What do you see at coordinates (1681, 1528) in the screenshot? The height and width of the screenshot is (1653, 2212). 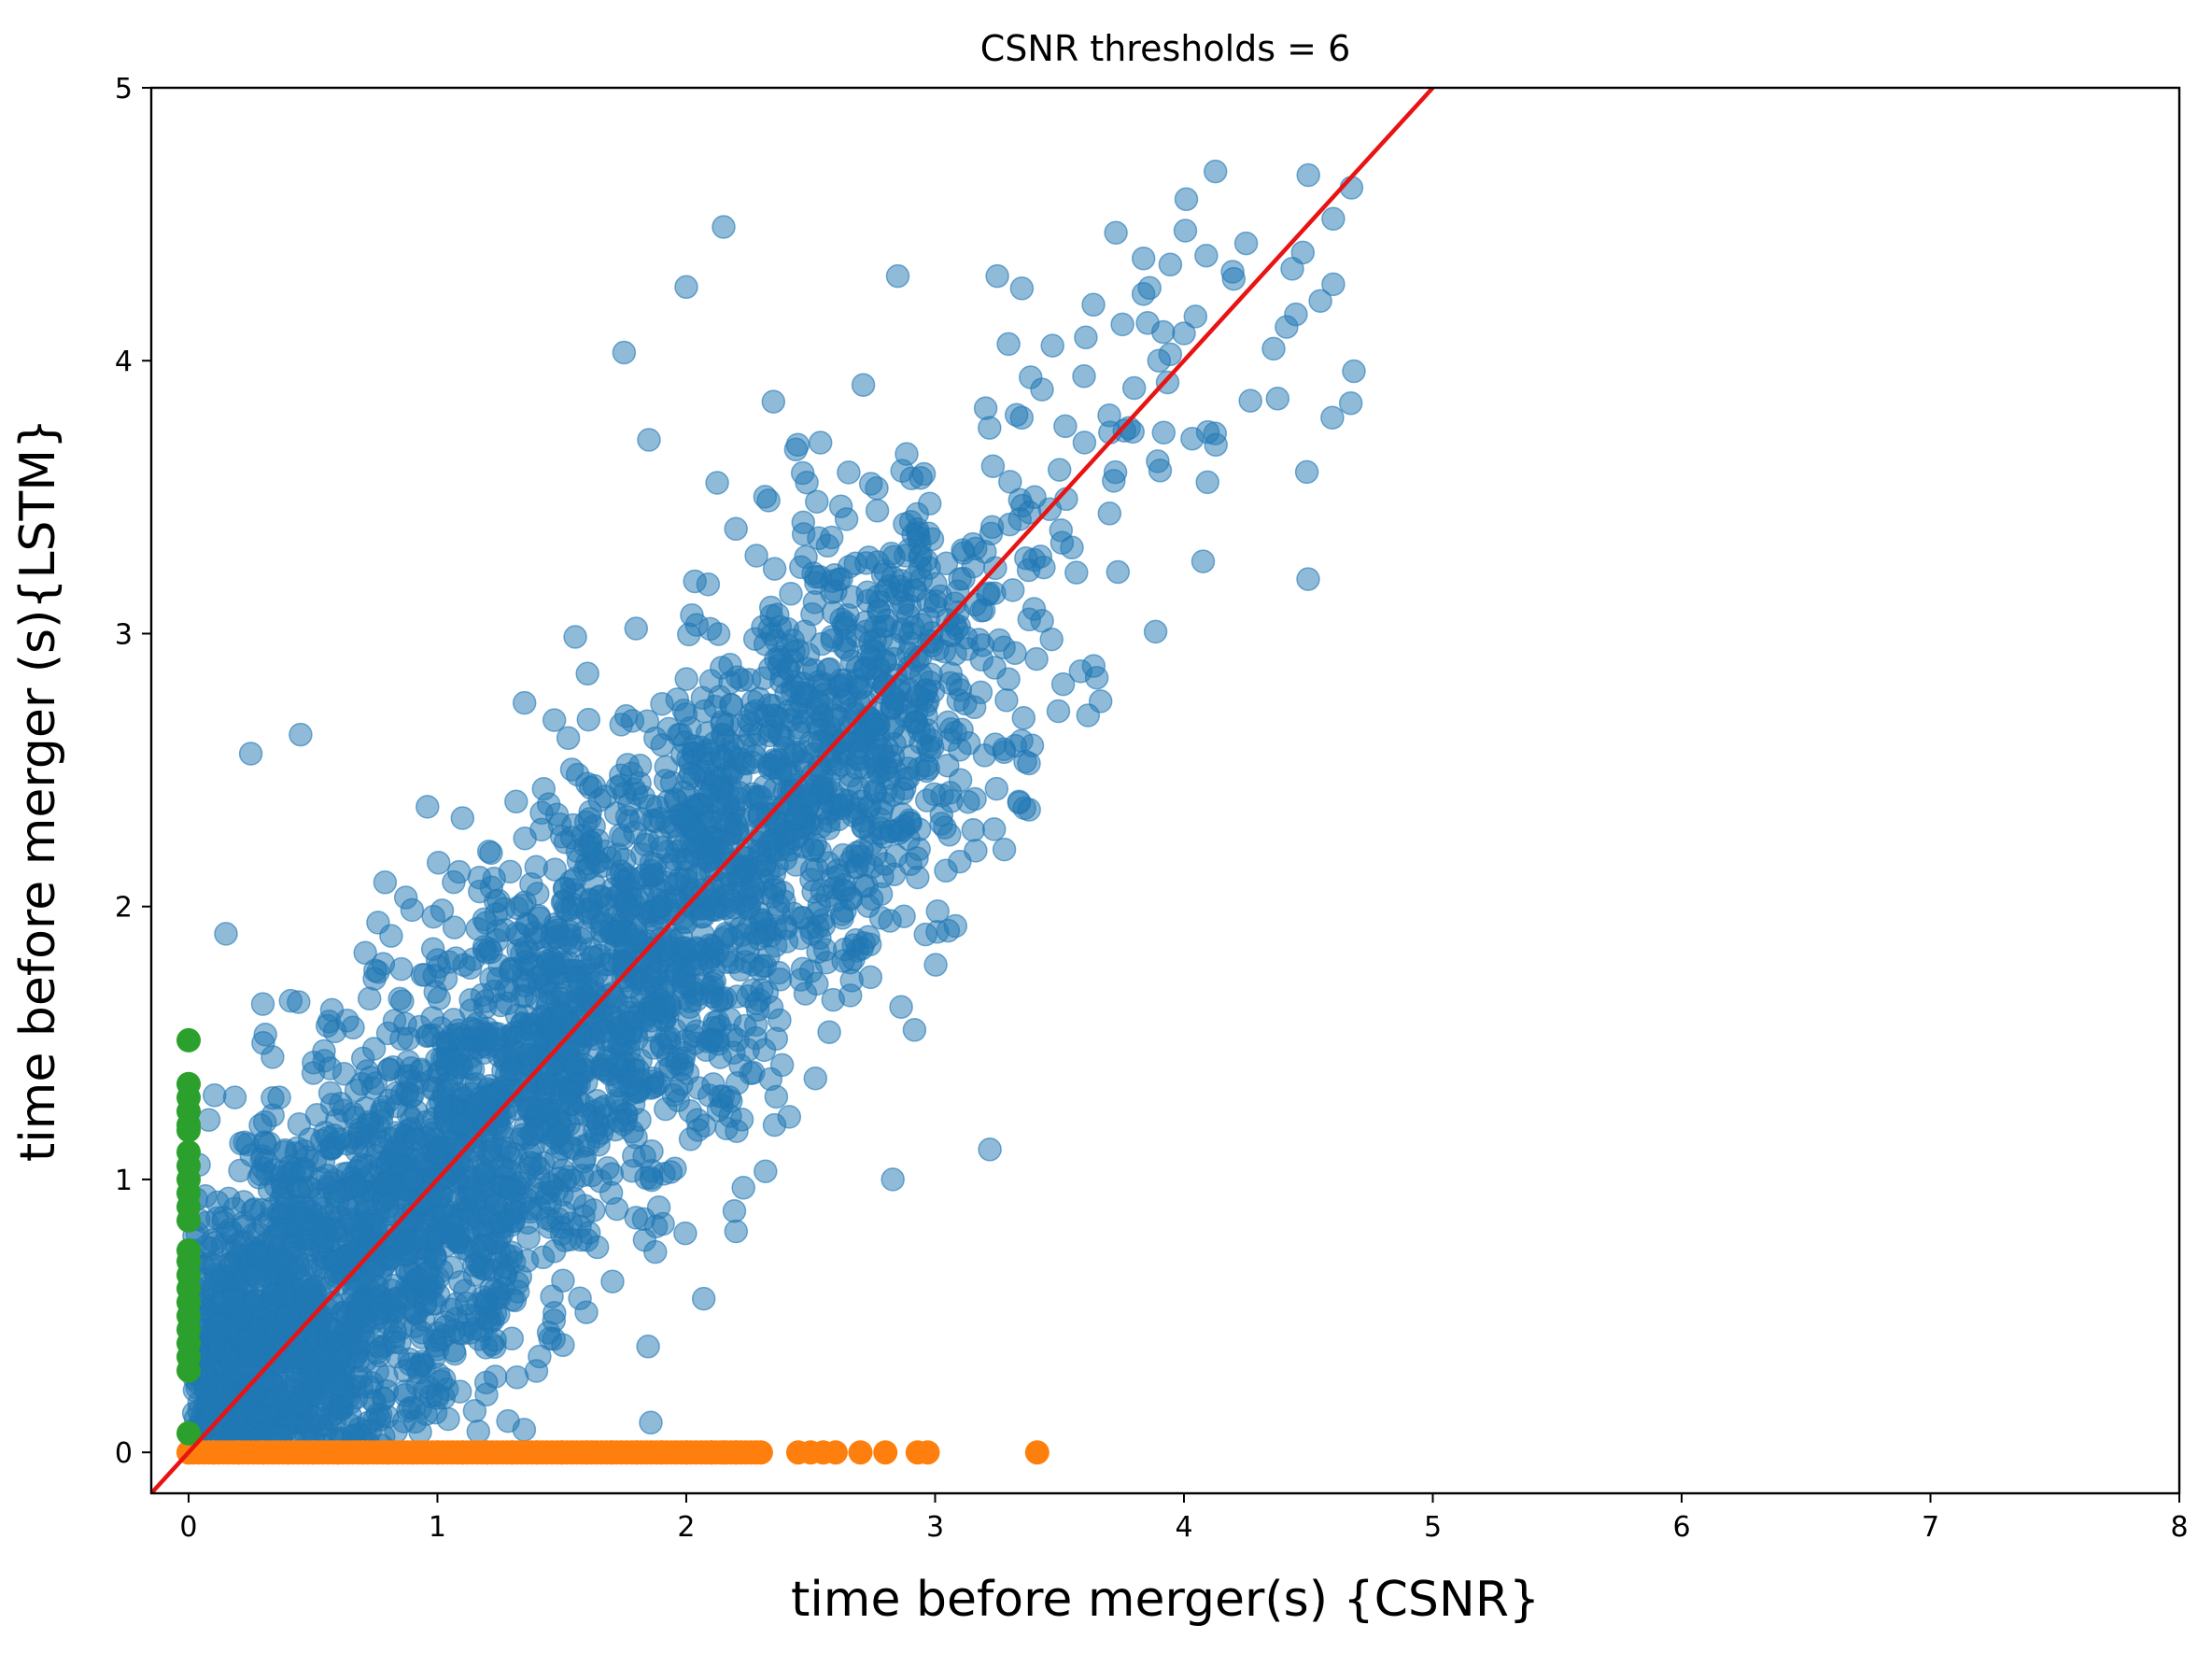 I see `x-tick-label: 6` at bounding box center [1681, 1528].